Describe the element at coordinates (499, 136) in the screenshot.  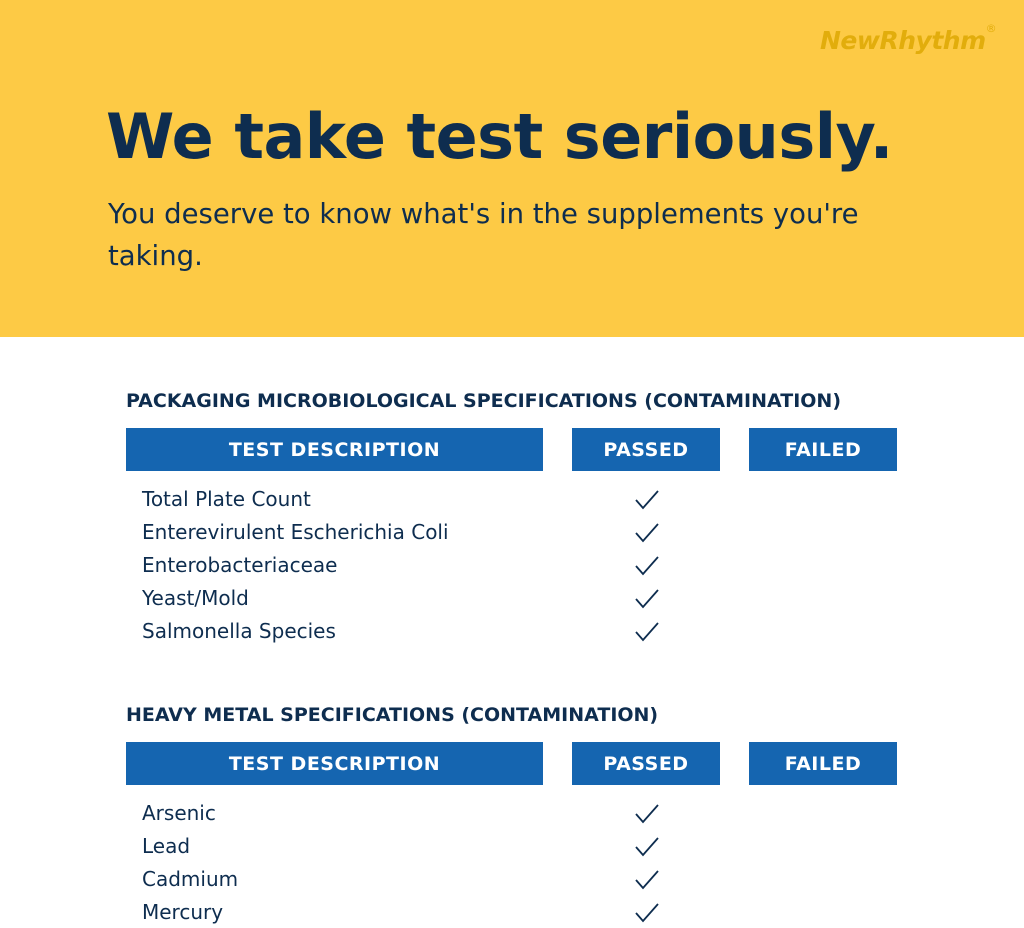
I see `page-title: We take test seriously.` at that location.